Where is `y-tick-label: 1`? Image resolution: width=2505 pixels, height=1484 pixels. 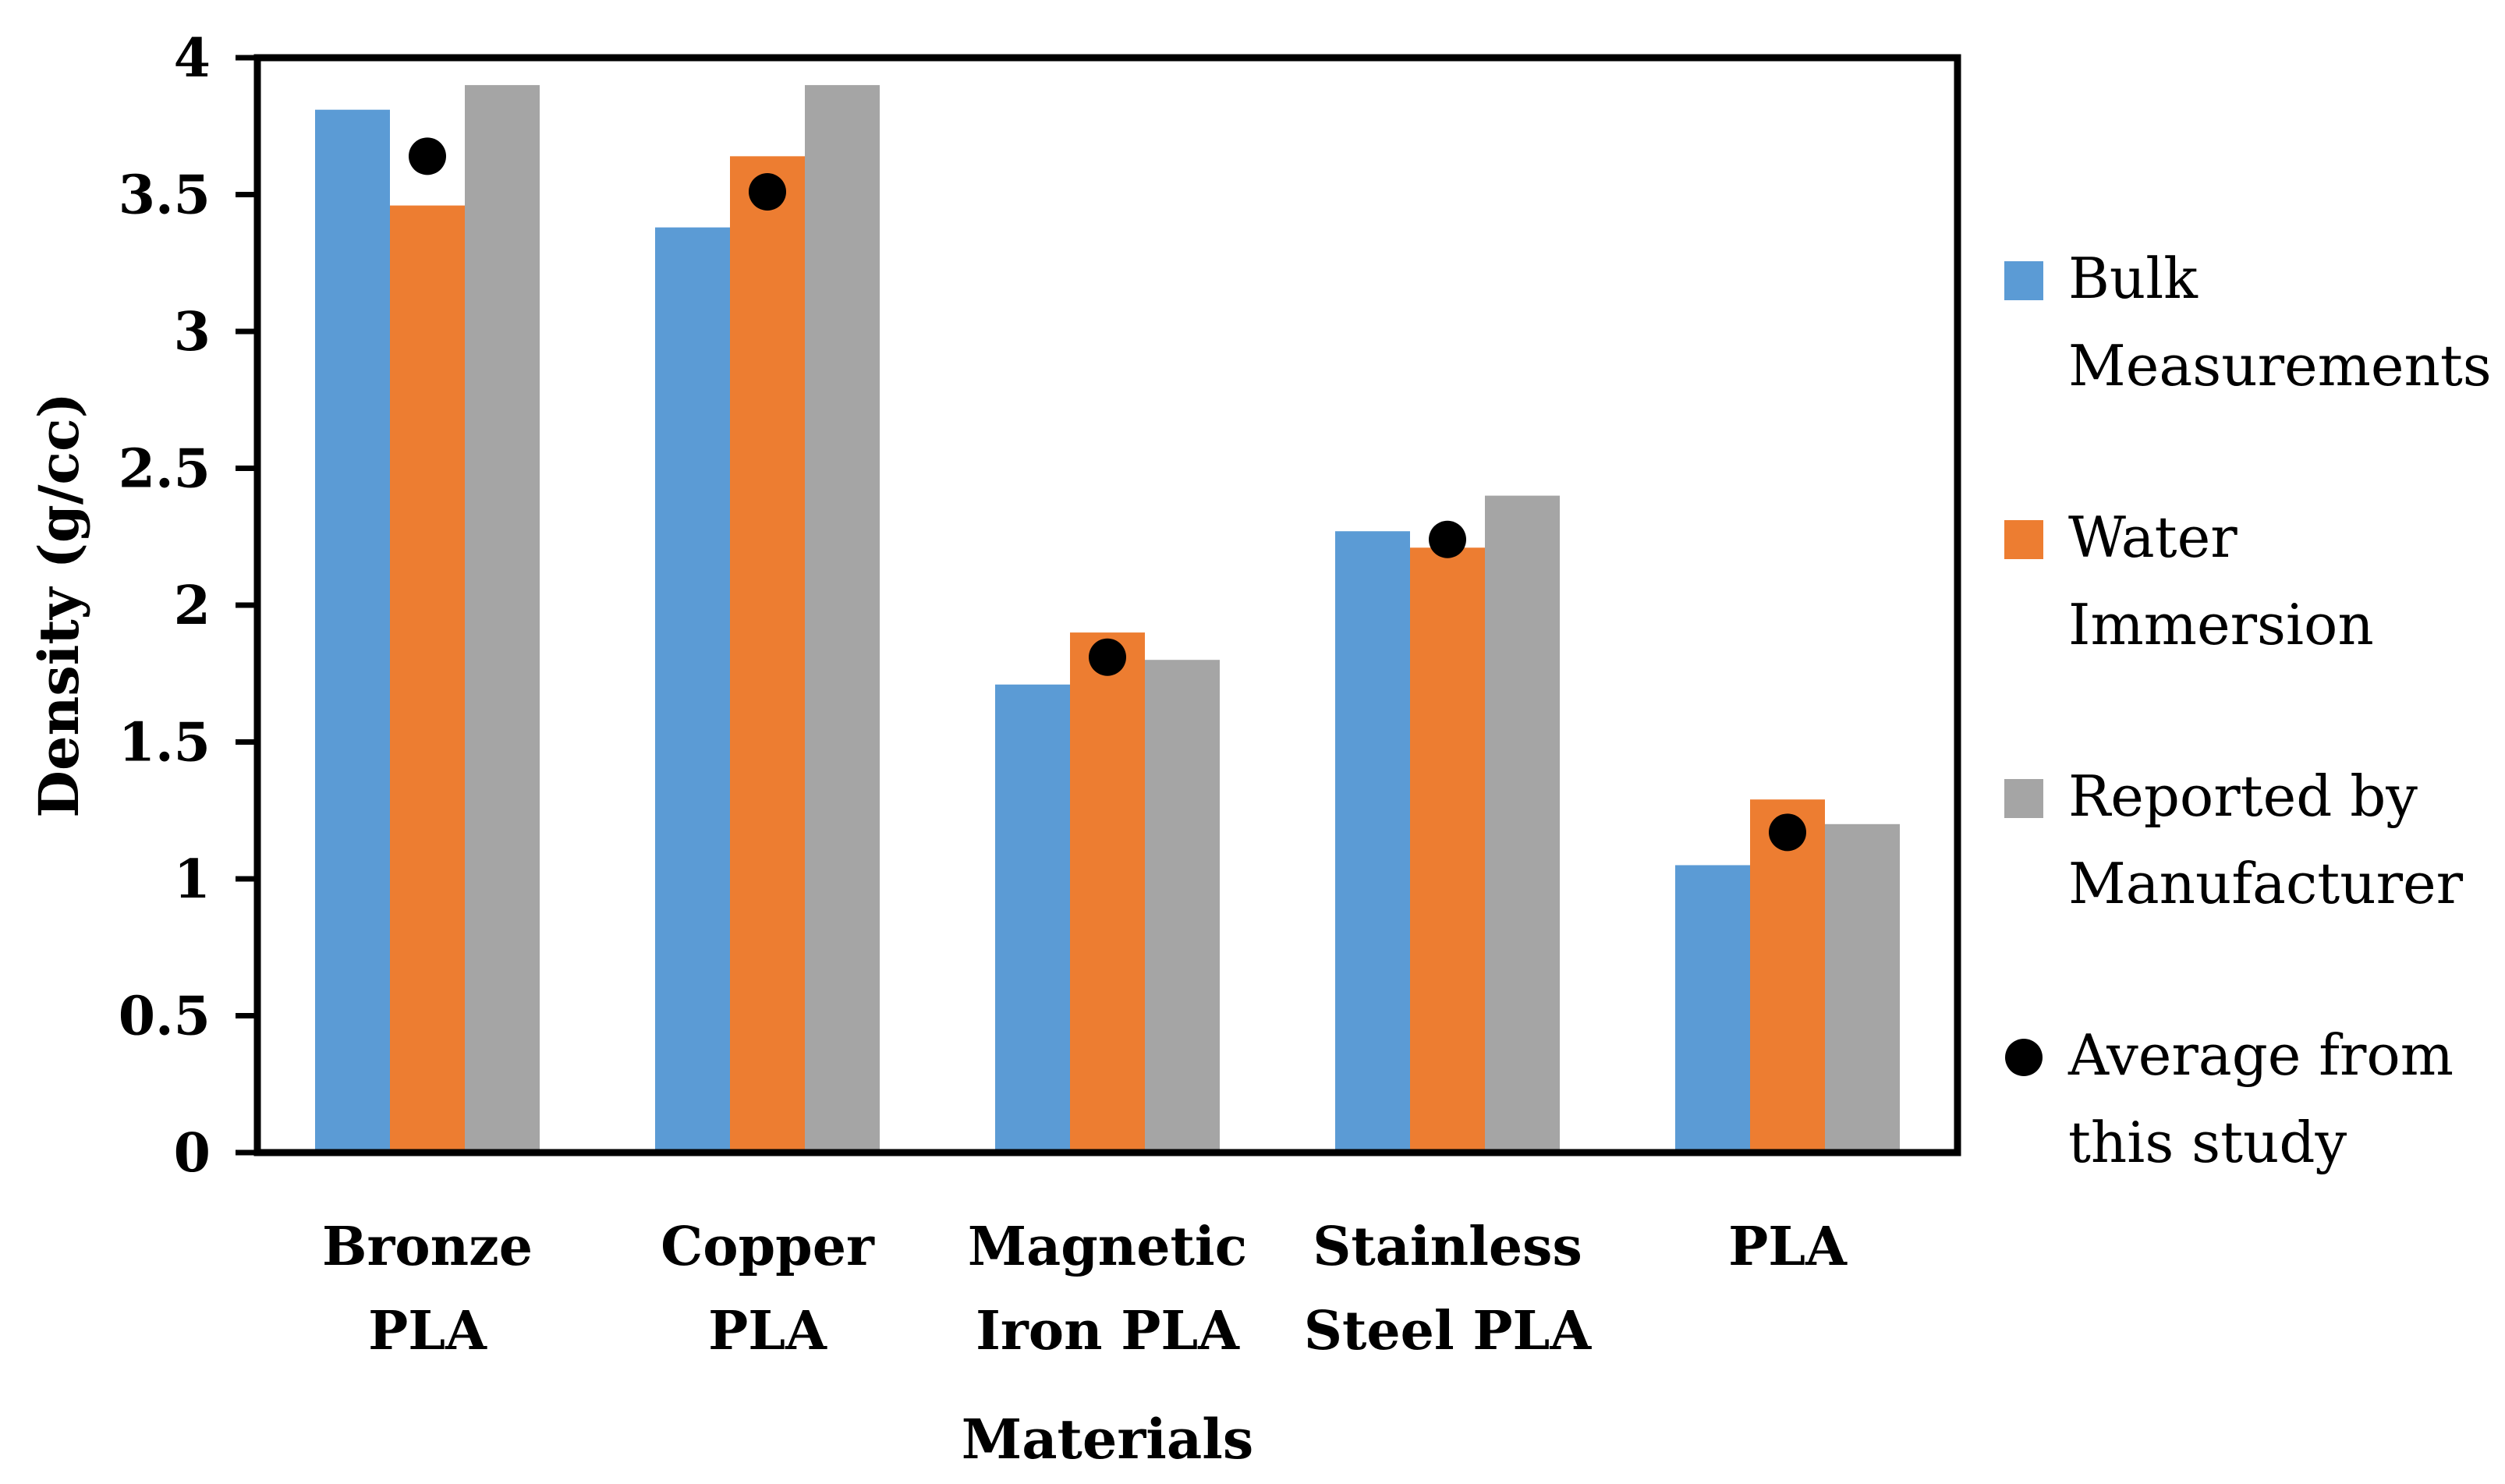 y-tick-label: 1 is located at coordinates (192, 879).